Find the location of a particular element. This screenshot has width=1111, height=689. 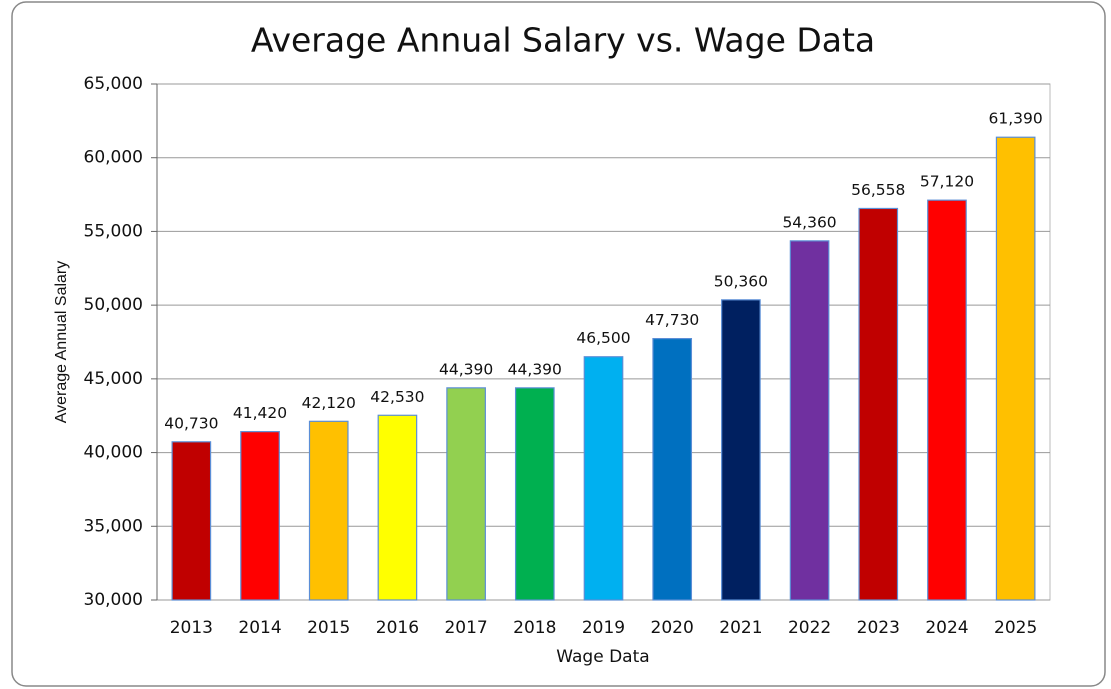

y-tick-label: 55,000 is located at coordinates (113, 231).